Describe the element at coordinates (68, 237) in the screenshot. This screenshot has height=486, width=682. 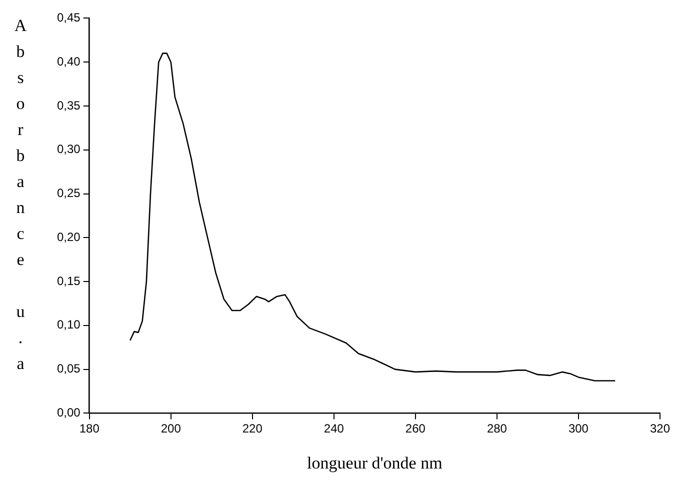
I see `y-tick-label: 0,20` at that location.